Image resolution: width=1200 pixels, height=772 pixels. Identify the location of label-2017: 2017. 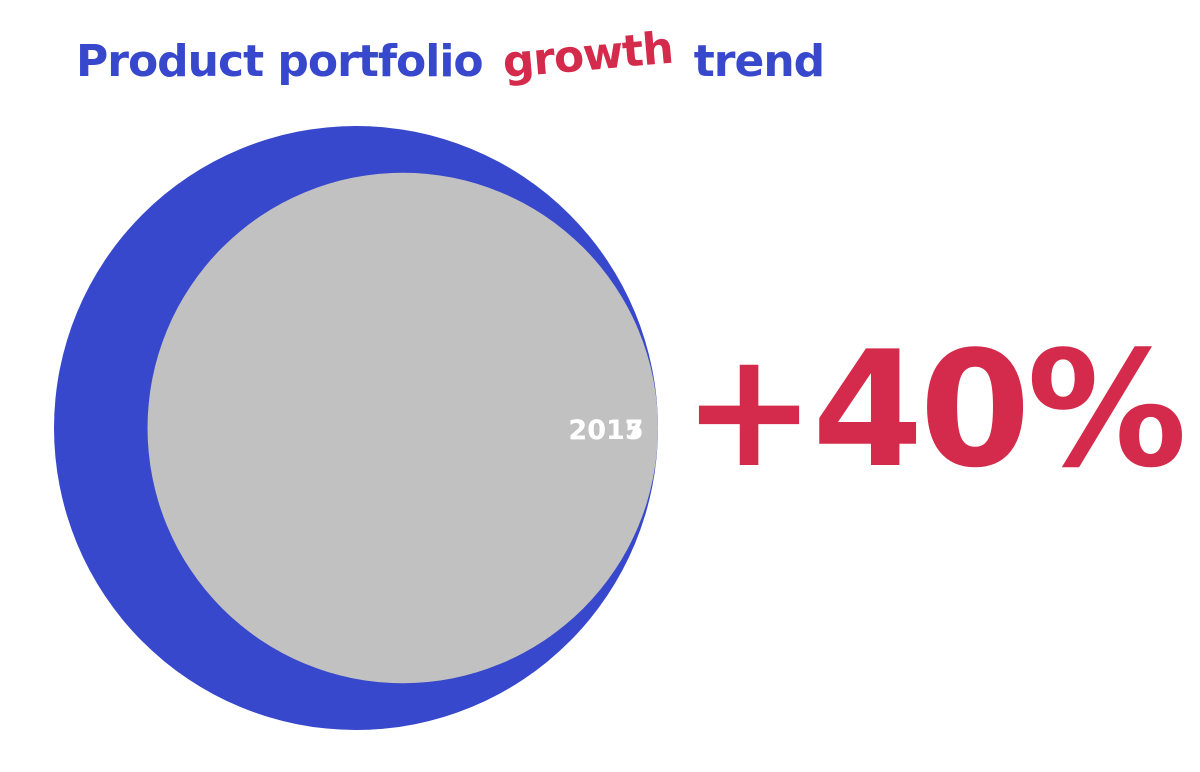
(605, 430).